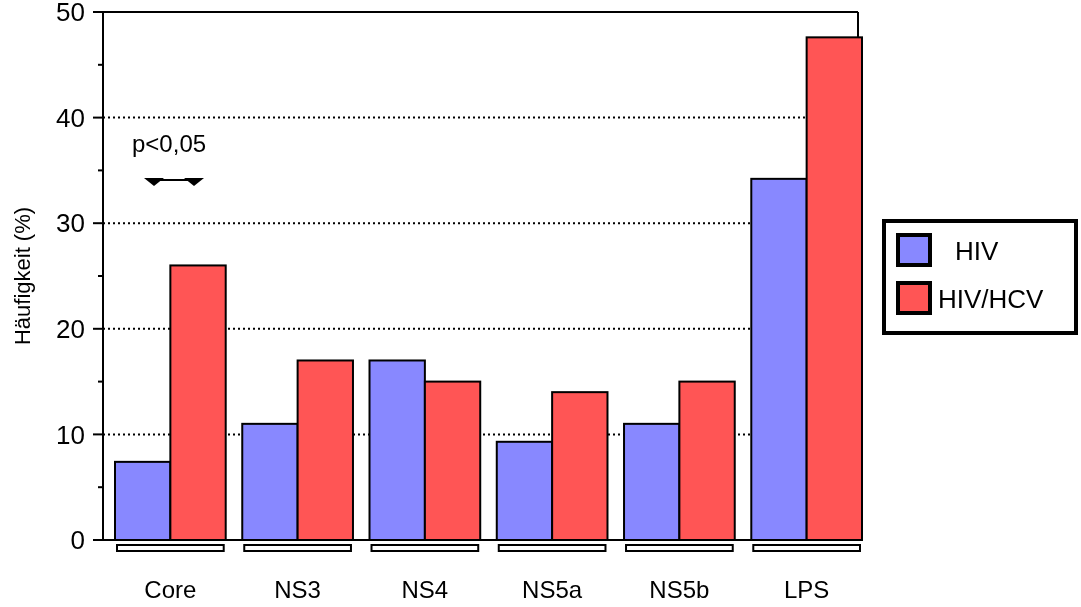 Image resolution: width=1081 pixels, height=607 pixels. What do you see at coordinates (22, 276) in the screenshot?
I see `y-axis-title: Häufigkeit (%)` at bounding box center [22, 276].